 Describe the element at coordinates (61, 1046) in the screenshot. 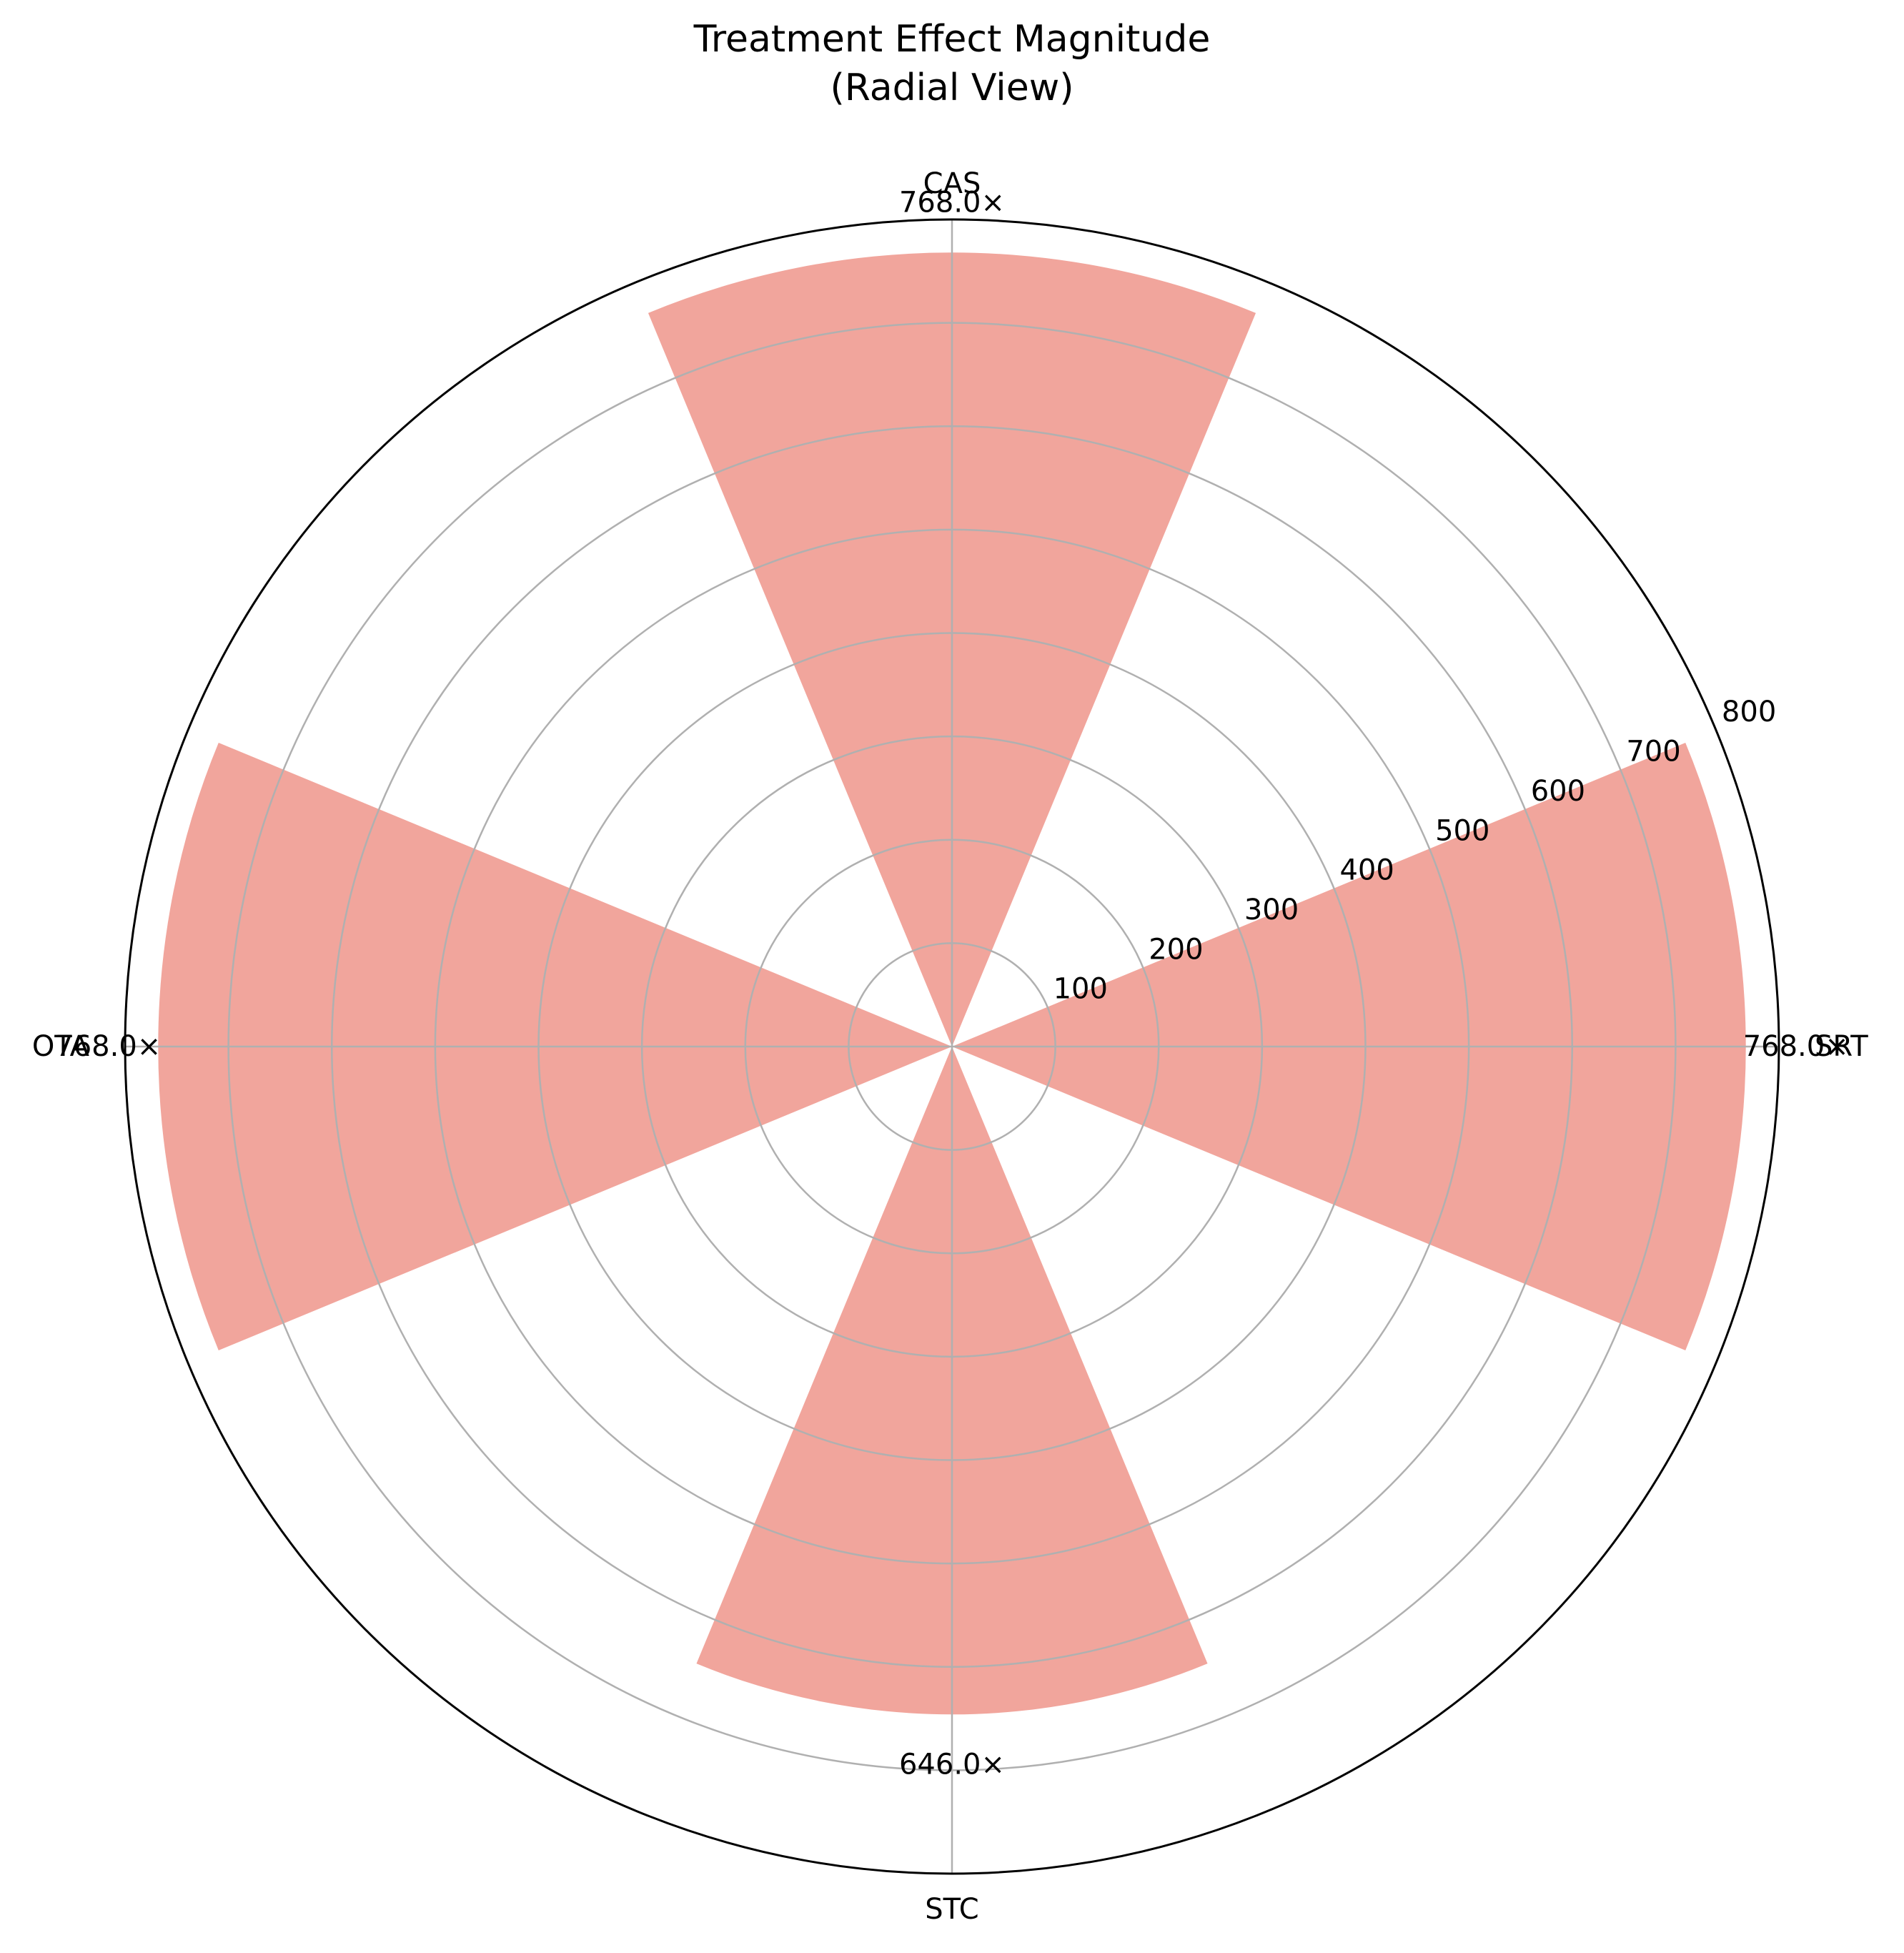

I see `category-label-ota: OTA` at that location.